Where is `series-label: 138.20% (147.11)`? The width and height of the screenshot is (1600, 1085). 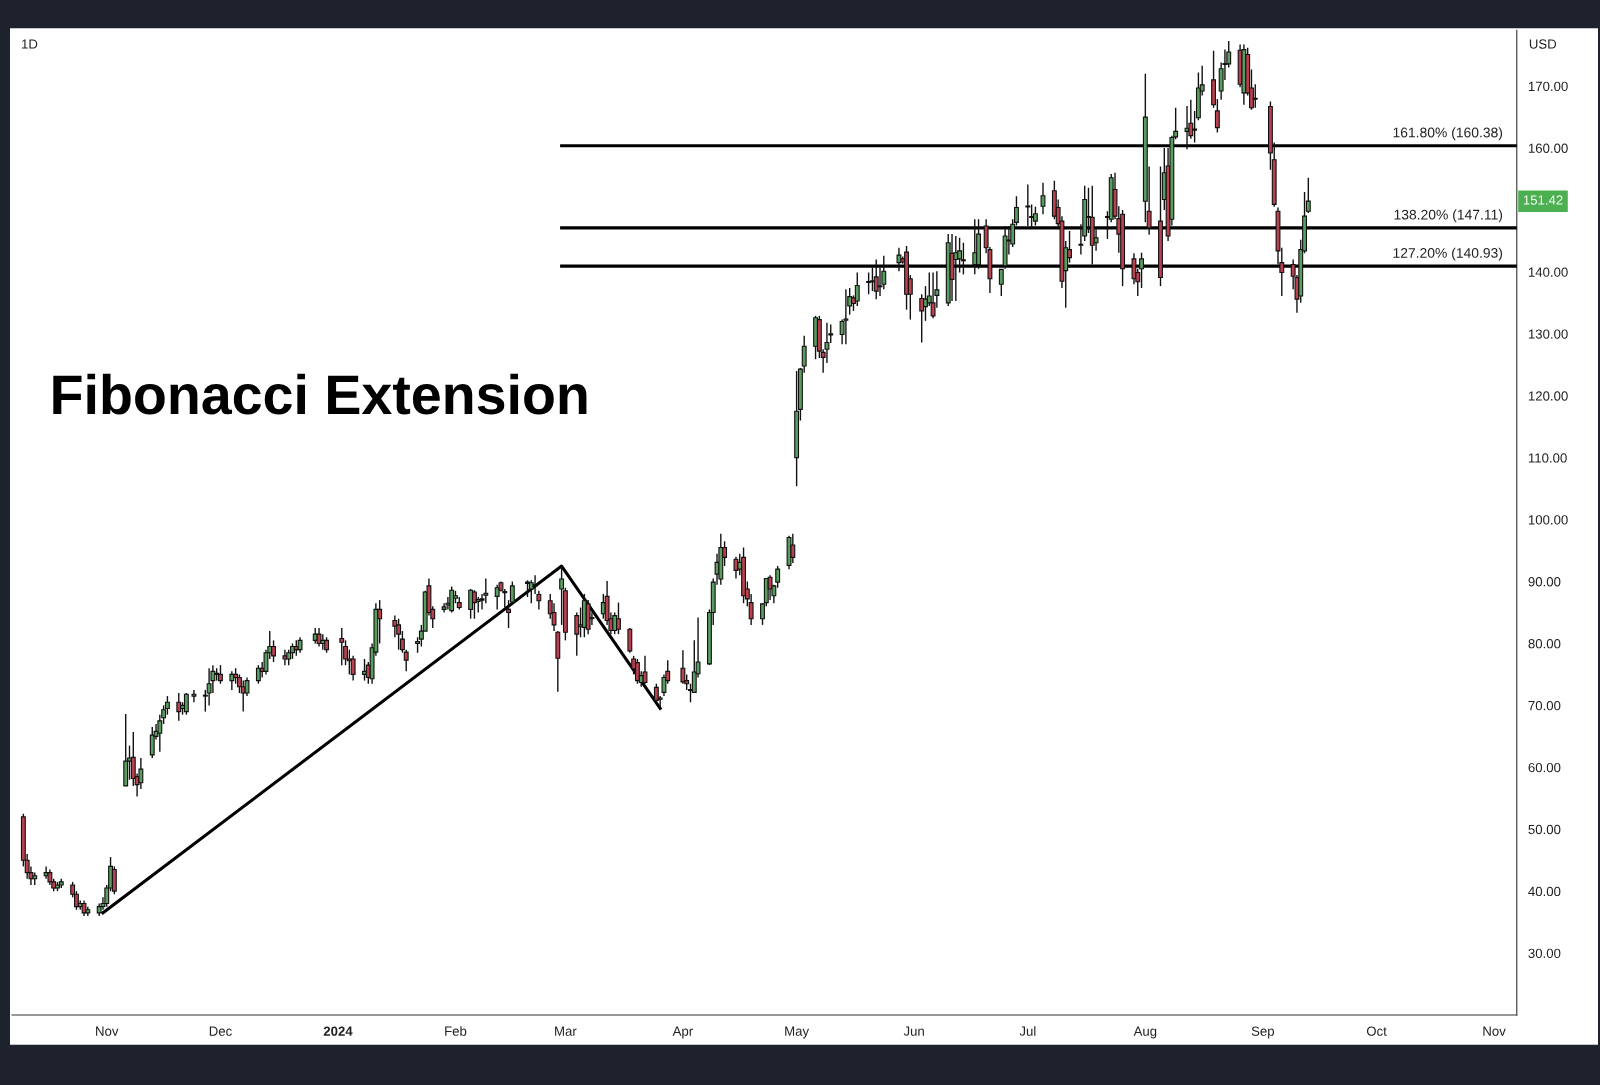
series-label: 138.20% (147.11) is located at coordinates (1448, 216).